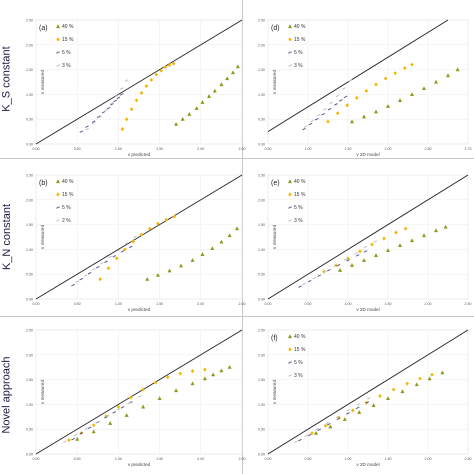 This screenshot has height=474, width=474. What do you see at coordinates (77, 149) in the screenshot?
I see `x-tick-label: 0.50` at bounding box center [77, 149].